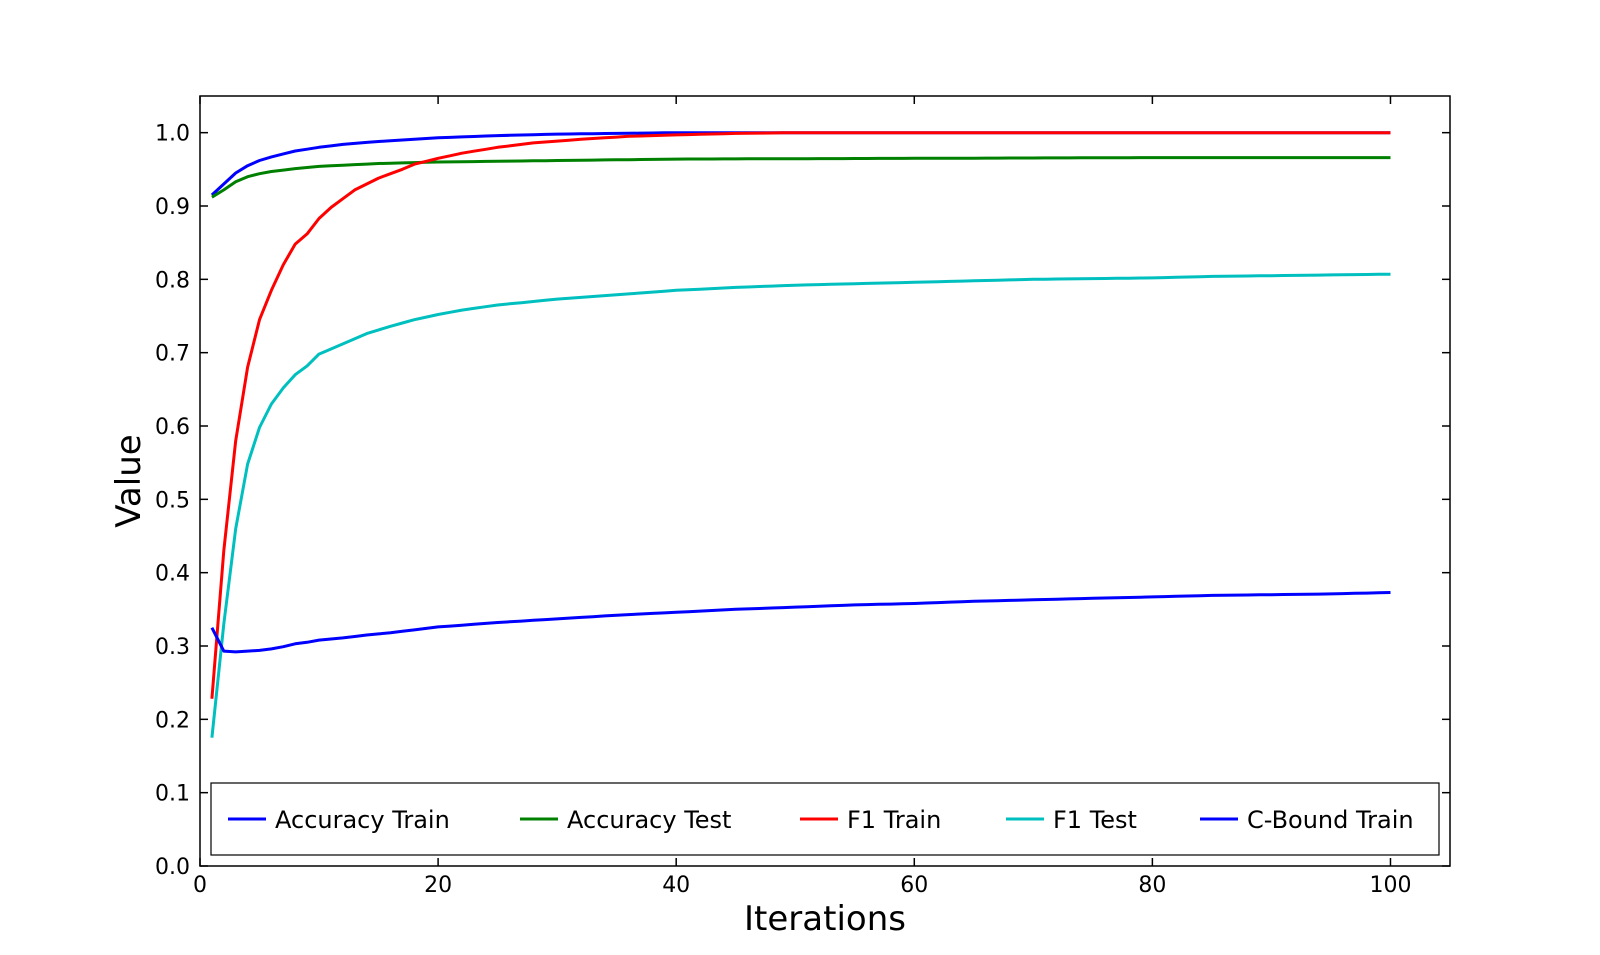 This screenshot has width=1600, height=955. I want to click on y-axis-title: Value, so click(129, 480).